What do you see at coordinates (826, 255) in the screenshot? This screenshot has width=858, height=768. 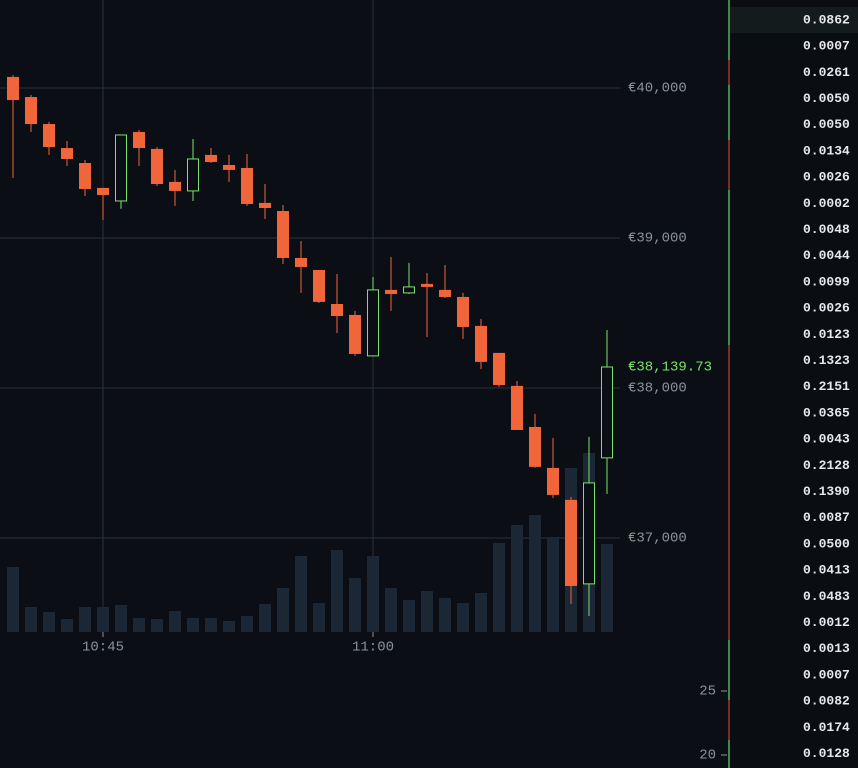 I see `order-amount: 0.0044` at bounding box center [826, 255].